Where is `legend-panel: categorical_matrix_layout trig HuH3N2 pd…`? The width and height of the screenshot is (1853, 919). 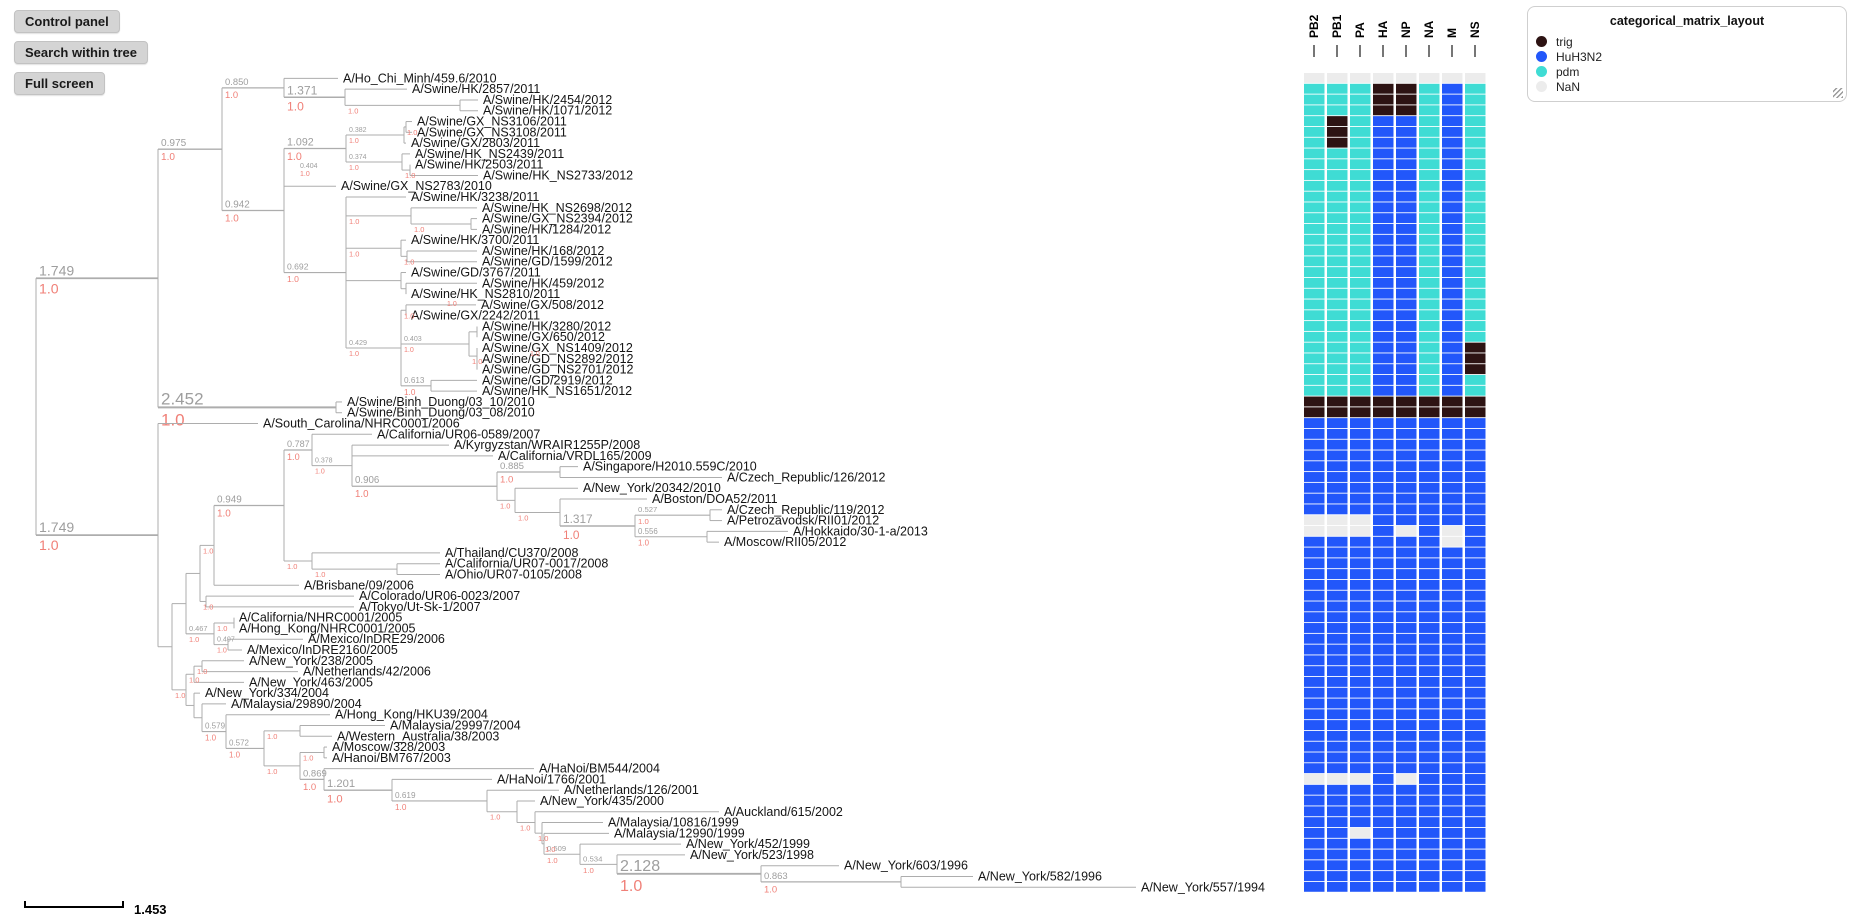 legend-panel: categorical_matrix_layout trig HuH3N2 pd… is located at coordinates (1687, 54).